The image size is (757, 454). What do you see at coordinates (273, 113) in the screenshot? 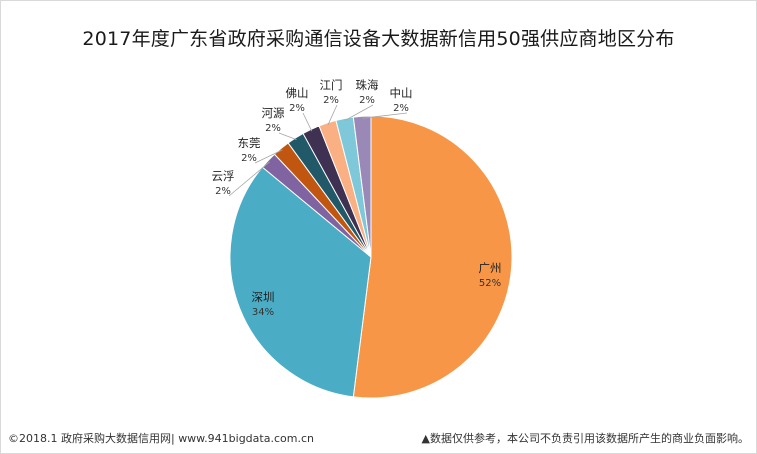
I see `slice-label-name: 河源` at bounding box center [273, 113].